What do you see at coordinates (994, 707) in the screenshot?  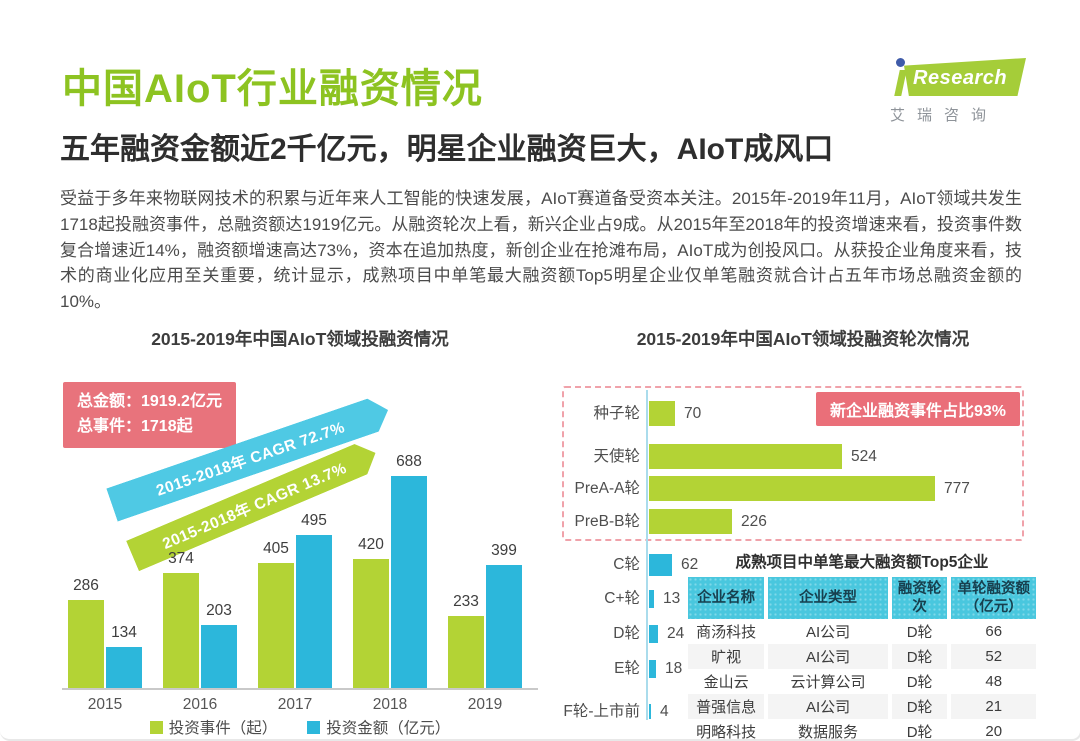 I see `table-cell: 21` at bounding box center [994, 707].